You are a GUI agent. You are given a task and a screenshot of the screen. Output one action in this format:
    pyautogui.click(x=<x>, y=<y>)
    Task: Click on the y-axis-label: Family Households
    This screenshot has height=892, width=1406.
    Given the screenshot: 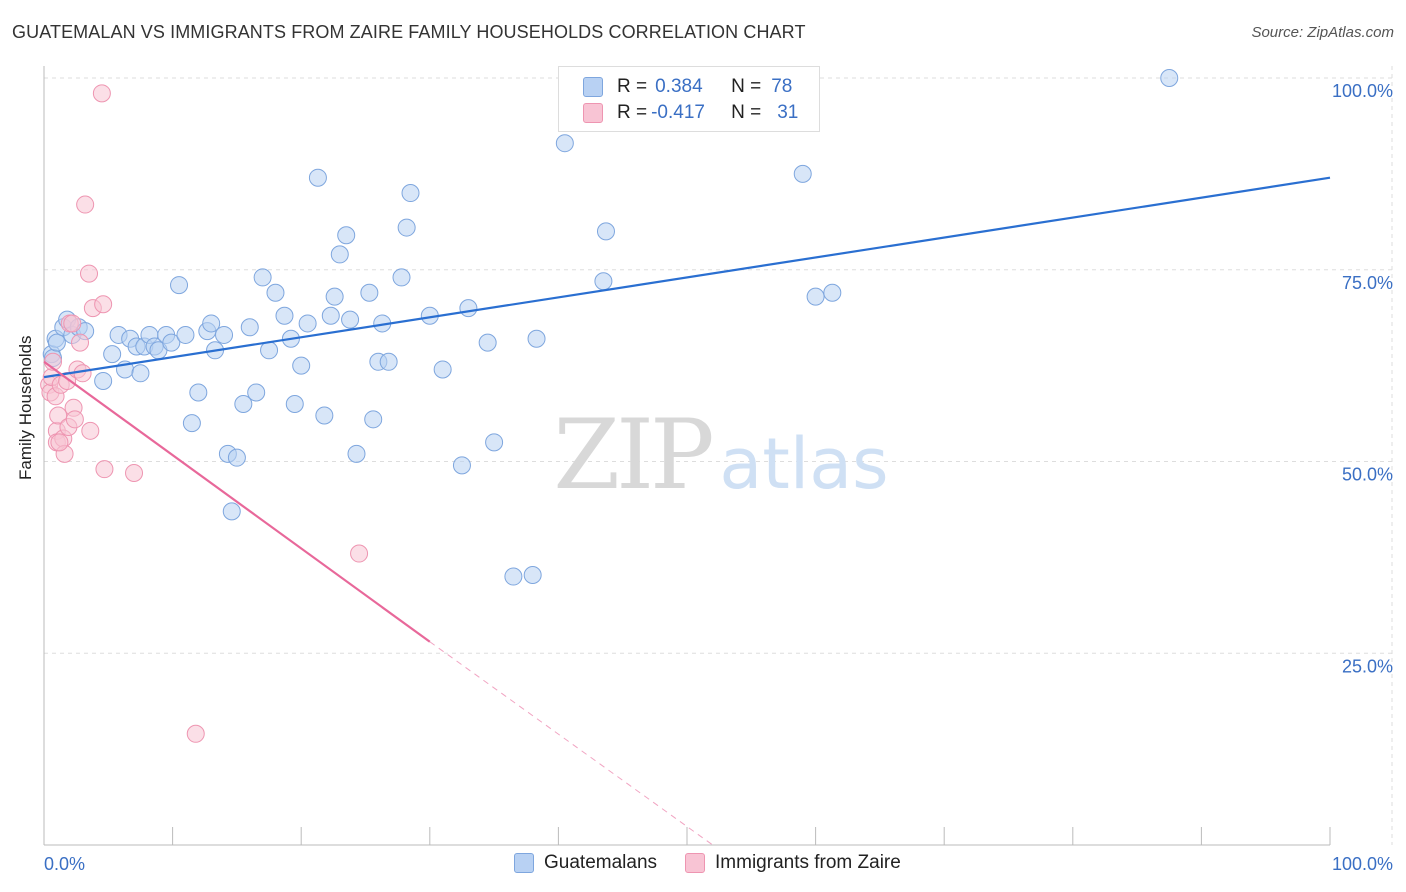 What is the action you would take?
    pyautogui.click(x=25, y=407)
    